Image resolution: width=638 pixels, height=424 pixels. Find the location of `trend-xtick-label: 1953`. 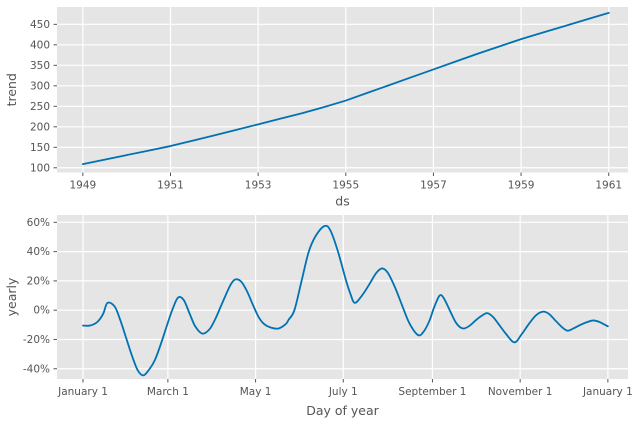

trend-xtick-label: 1953 is located at coordinates (258, 186).